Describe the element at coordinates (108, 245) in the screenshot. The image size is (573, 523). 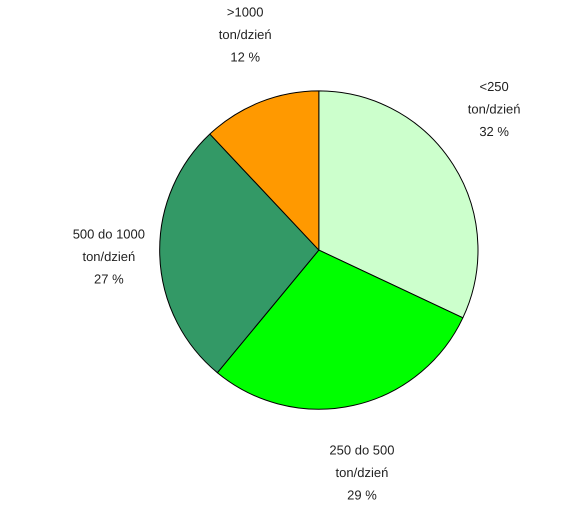
I see `slice-label: 500 do 1000 ton/dzień` at that location.